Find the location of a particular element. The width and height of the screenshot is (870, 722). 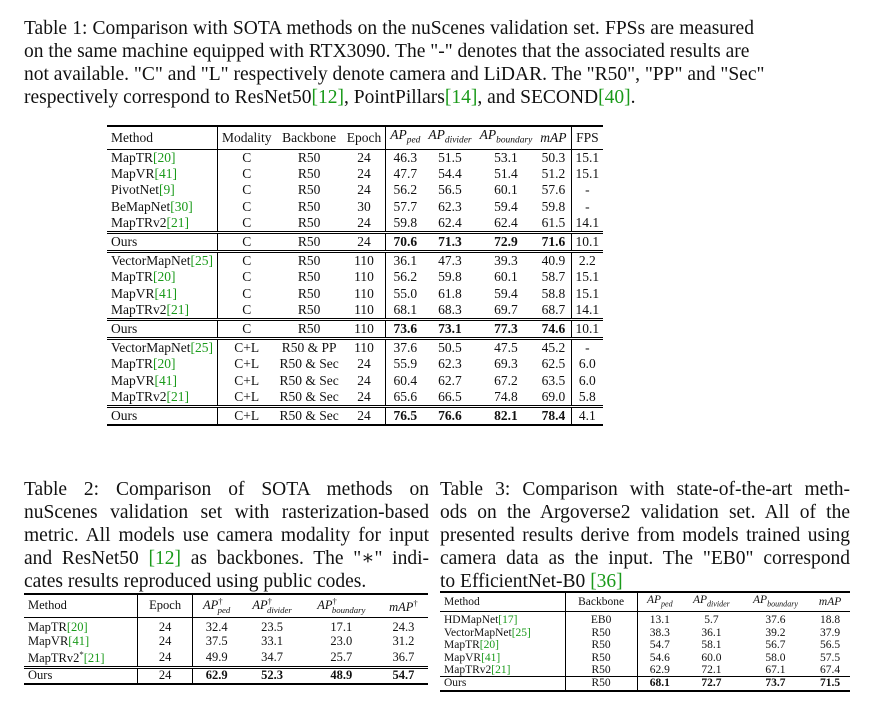

map-cell: 51.2 is located at coordinates (553, 174).